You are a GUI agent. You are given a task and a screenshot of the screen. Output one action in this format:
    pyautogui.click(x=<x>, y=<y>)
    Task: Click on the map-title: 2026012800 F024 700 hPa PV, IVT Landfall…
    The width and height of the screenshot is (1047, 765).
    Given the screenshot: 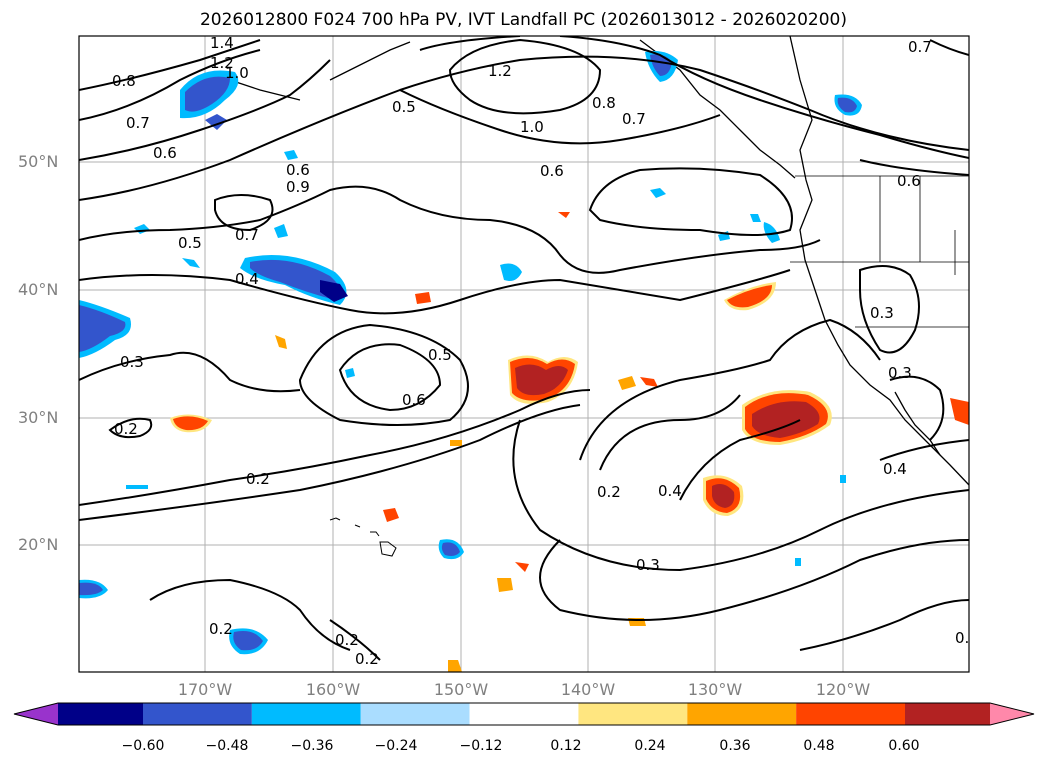 What is the action you would take?
    pyautogui.click(x=523, y=20)
    